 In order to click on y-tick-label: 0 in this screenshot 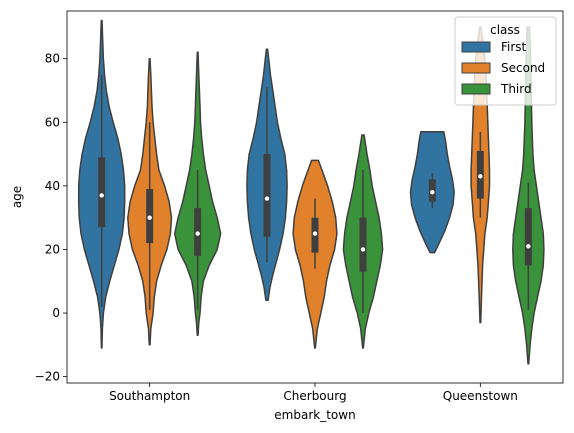, I will do `click(56, 313)`.